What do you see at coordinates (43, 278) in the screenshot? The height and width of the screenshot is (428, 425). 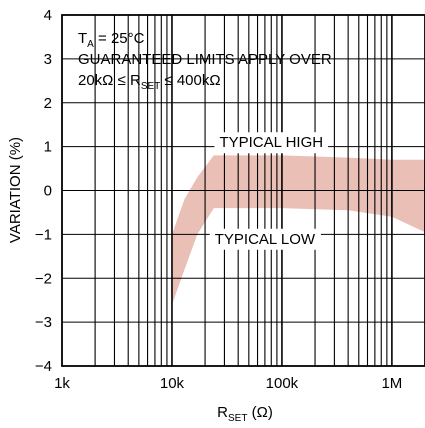 I see `y-tick-label: −2` at bounding box center [43, 278].